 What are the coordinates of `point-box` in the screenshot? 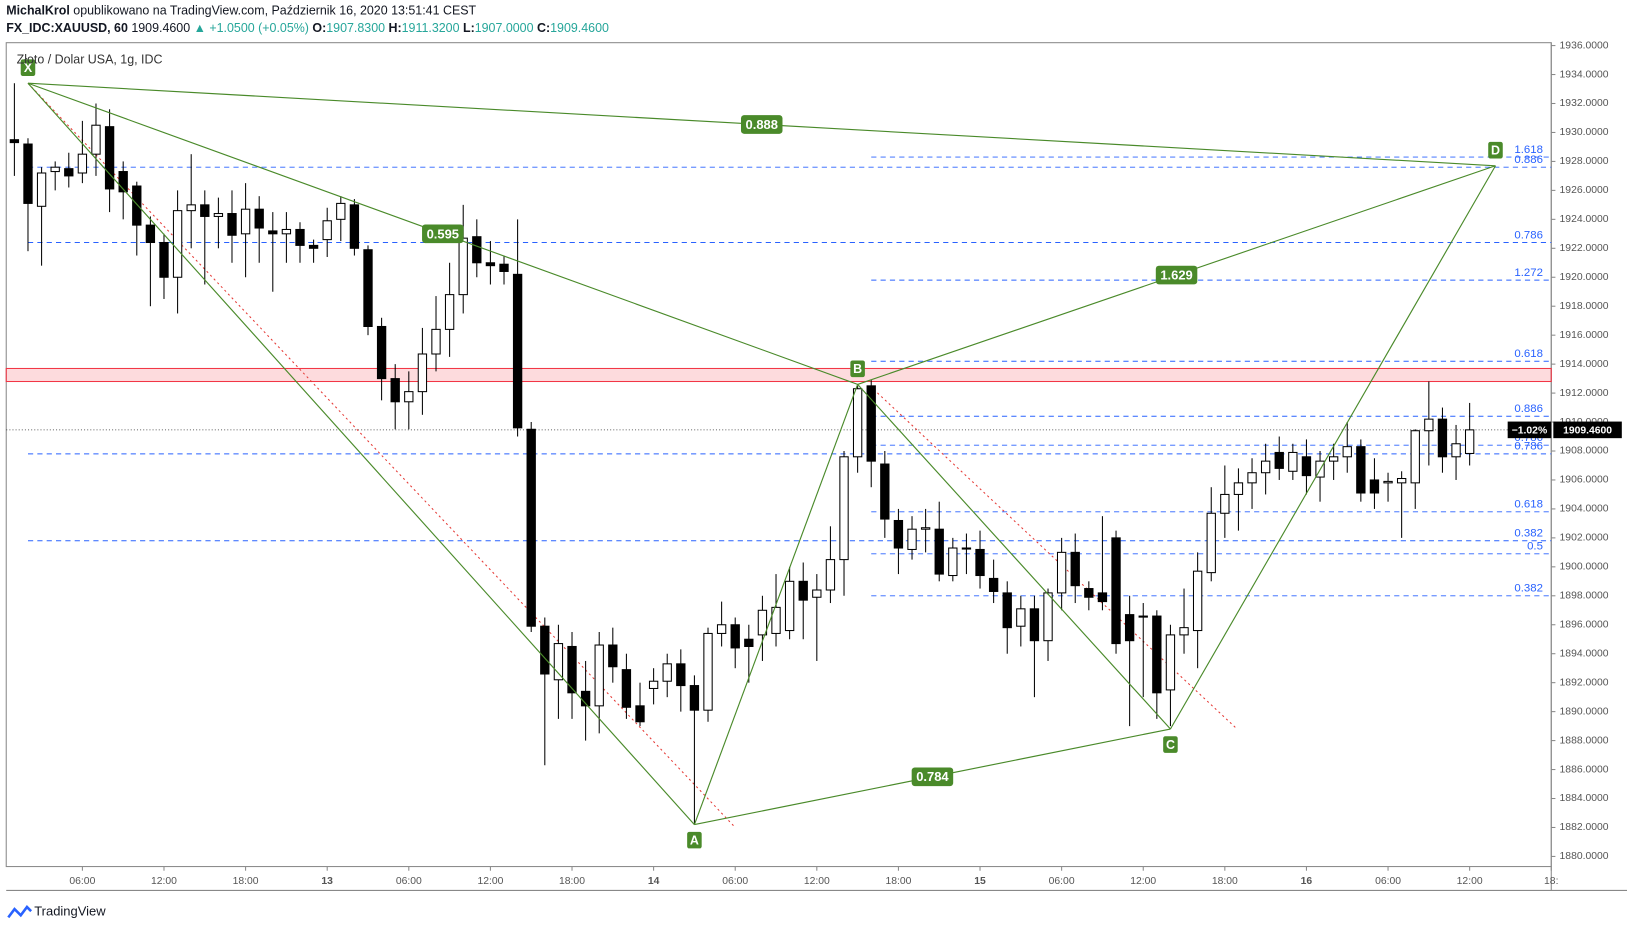 It's located at (28, 67).